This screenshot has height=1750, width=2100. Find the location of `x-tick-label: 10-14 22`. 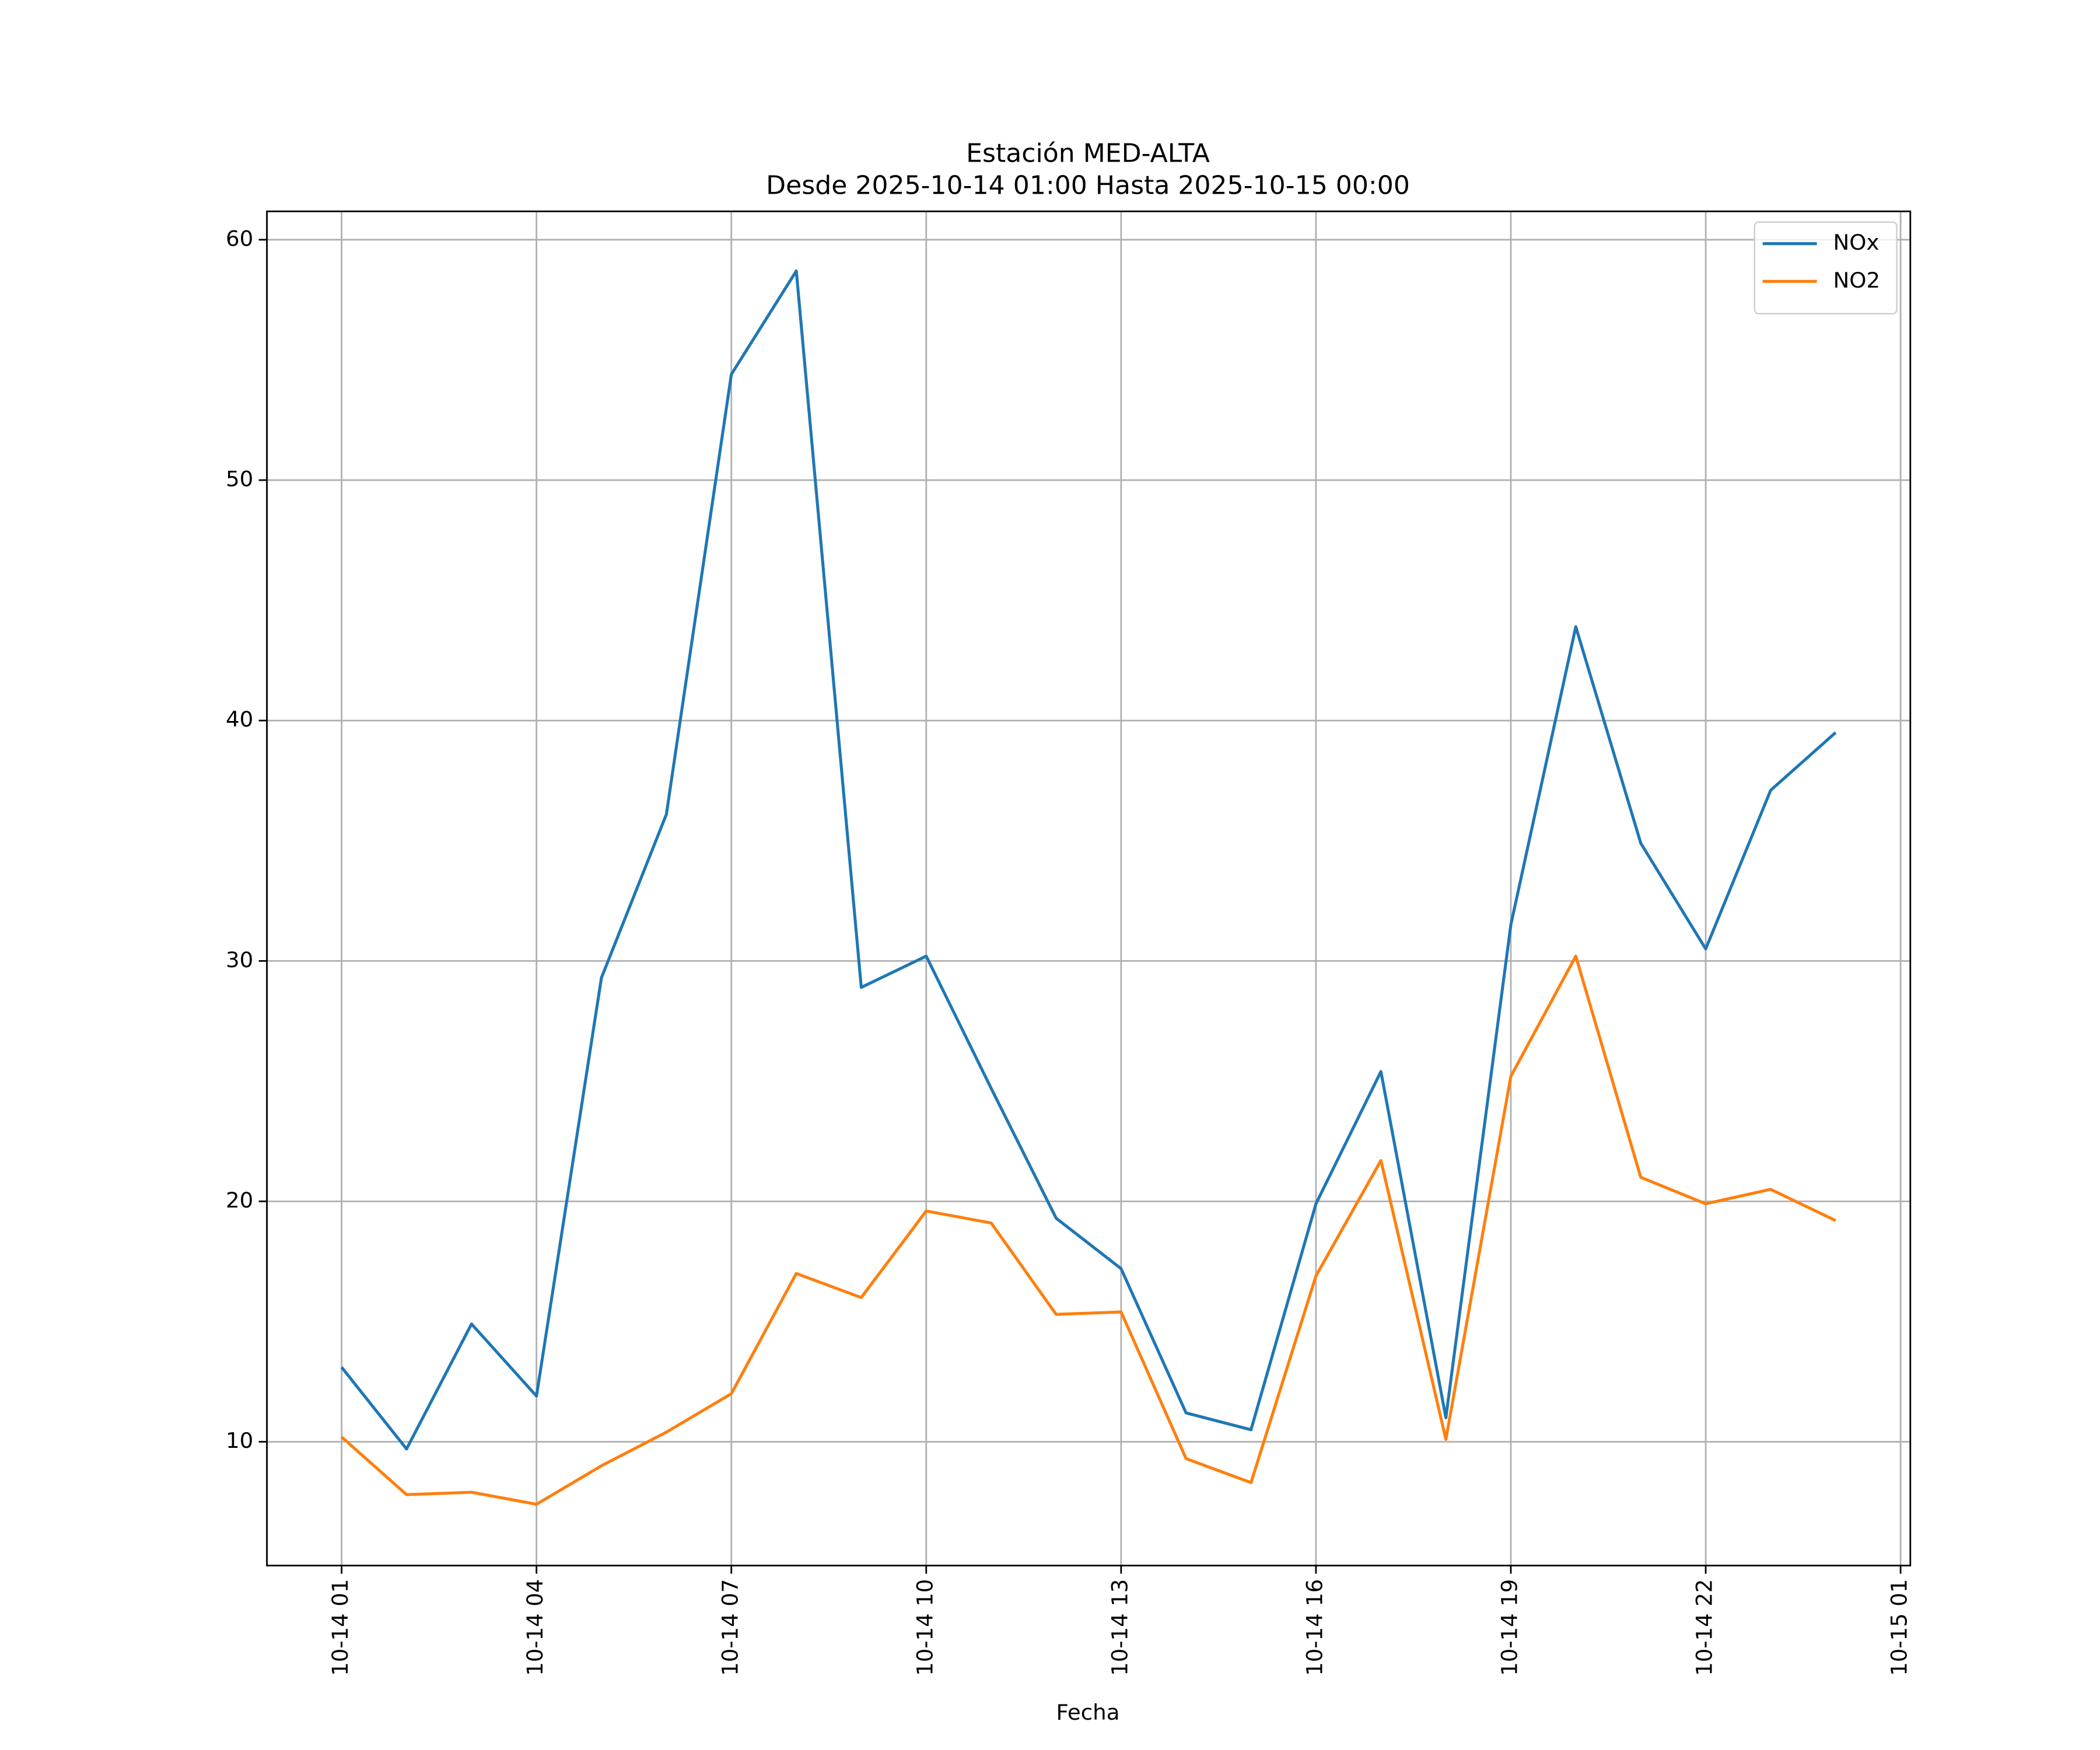

x-tick-label: 10-14 22 is located at coordinates (1704, 1627).